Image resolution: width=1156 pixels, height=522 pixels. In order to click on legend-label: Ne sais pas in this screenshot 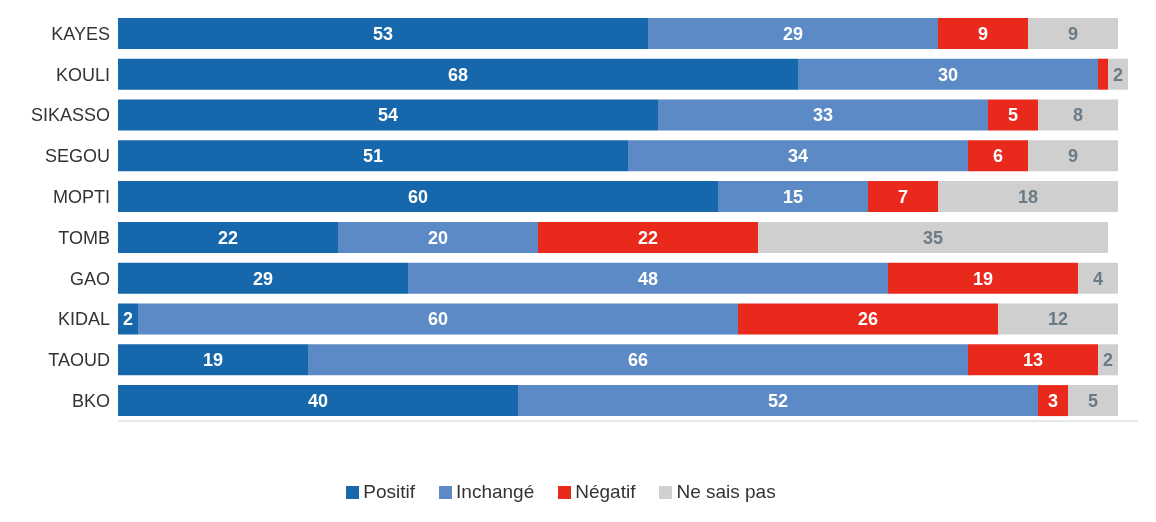, I will do `click(726, 491)`.